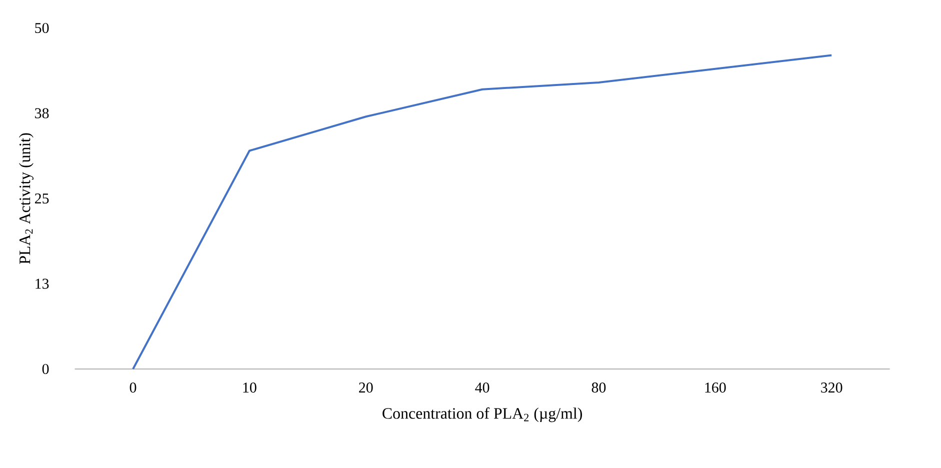 The image size is (941, 468). What do you see at coordinates (599, 387) in the screenshot?
I see `x-tick-label: 80` at bounding box center [599, 387].